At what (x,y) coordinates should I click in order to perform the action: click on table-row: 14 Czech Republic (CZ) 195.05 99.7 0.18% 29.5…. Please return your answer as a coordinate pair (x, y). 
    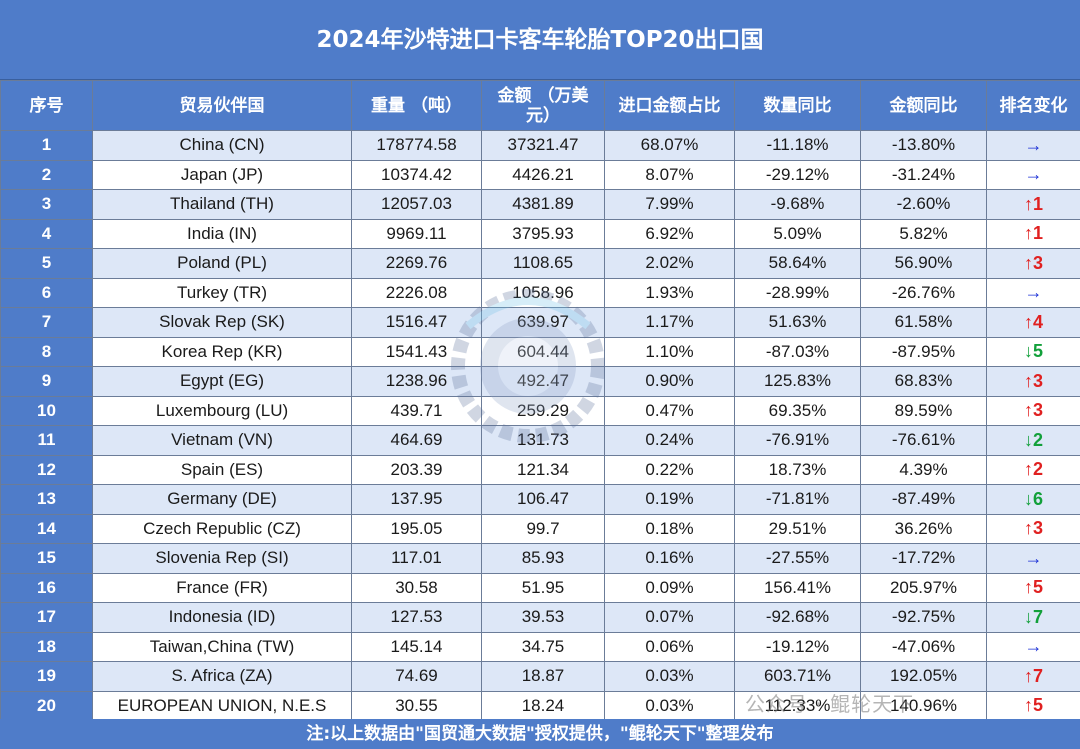
    Looking at the image, I should click on (540, 528).